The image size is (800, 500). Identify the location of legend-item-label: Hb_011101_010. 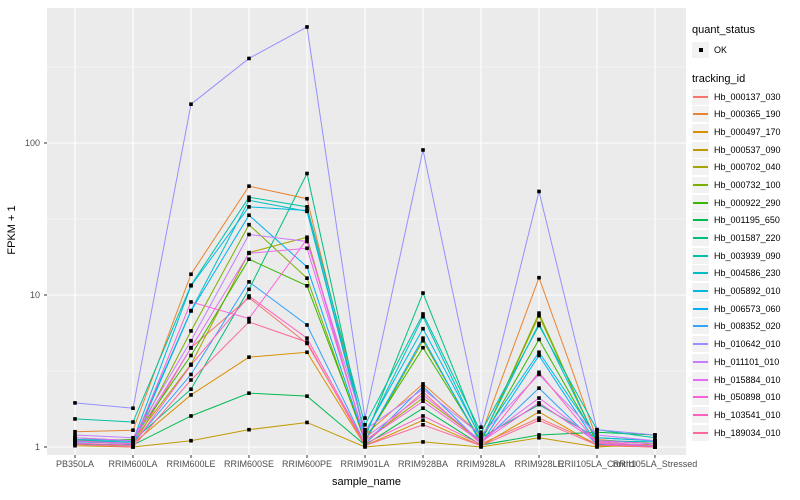
(747, 361).